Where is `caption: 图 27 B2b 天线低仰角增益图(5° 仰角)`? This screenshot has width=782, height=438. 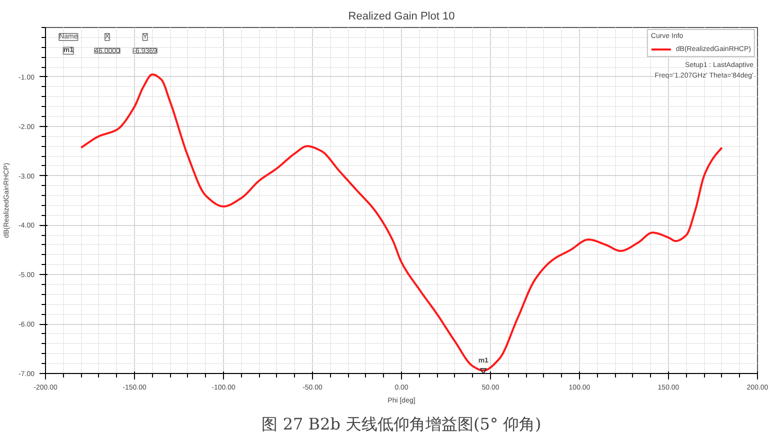
caption: 图 27 B2b 天线低仰角增益图(5° 仰角) is located at coordinates (402, 424).